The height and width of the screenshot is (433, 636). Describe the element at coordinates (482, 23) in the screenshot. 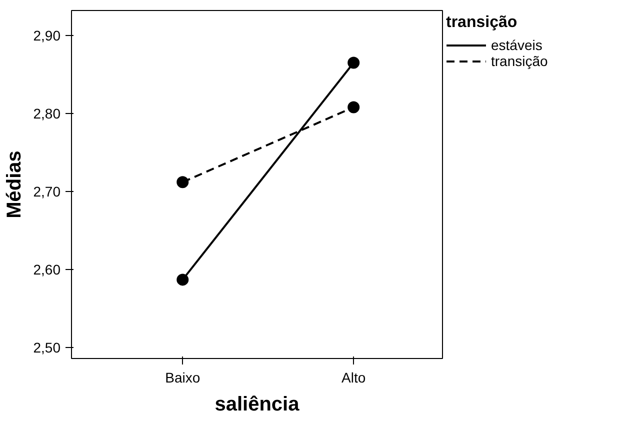

I see `legend-title: transição` at that location.